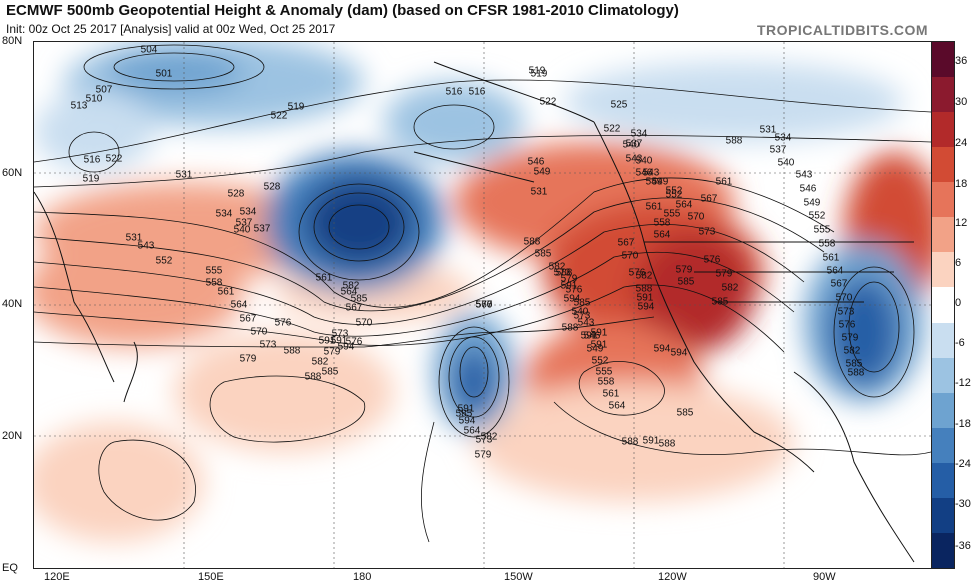 This screenshot has height=586, width=980. What do you see at coordinates (824, 577) in the screenshot?
I see `lon-label: 90W` at bounding box center [824, 577].